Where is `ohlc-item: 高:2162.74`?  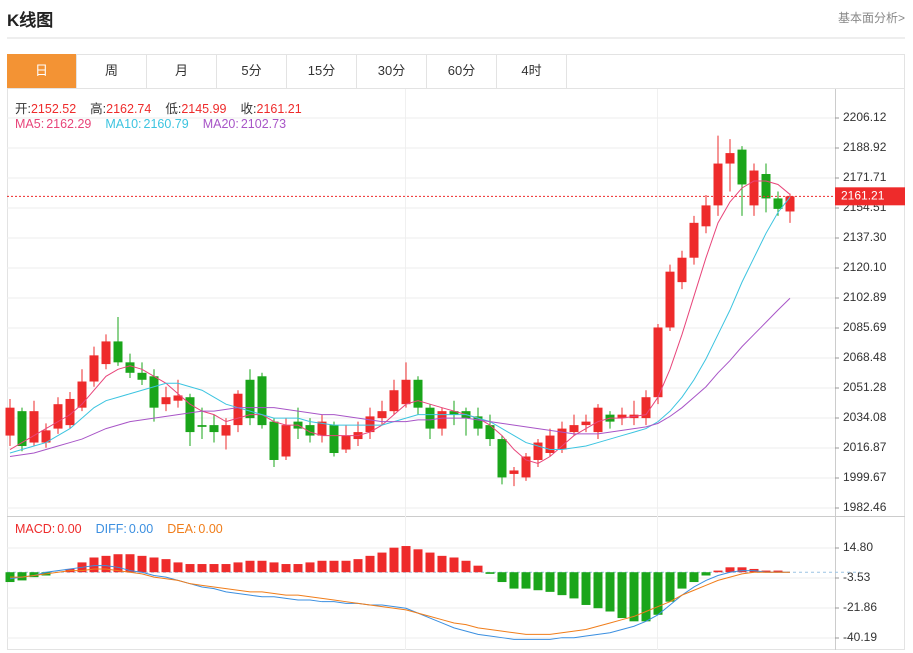
ohlc-item: 高:2162.74 is located at coordinates (121, 109).